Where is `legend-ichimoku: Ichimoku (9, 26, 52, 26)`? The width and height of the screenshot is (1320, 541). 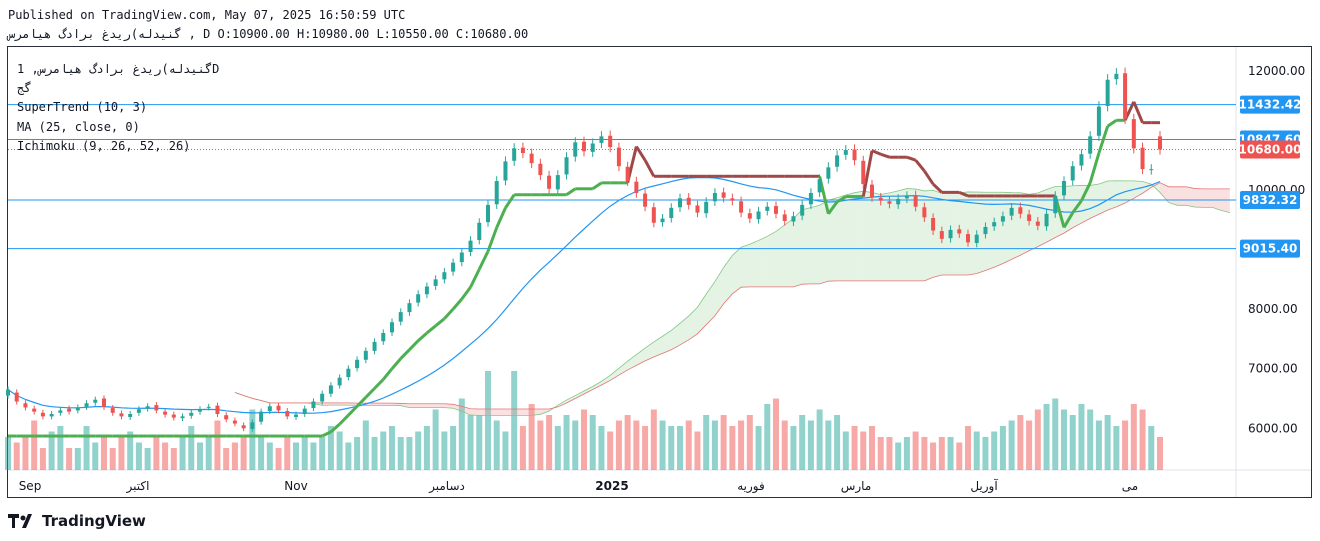 legend-ichimoku: Ichimoku (9, 26, 52, 26) is located at coordinates (104, 146).